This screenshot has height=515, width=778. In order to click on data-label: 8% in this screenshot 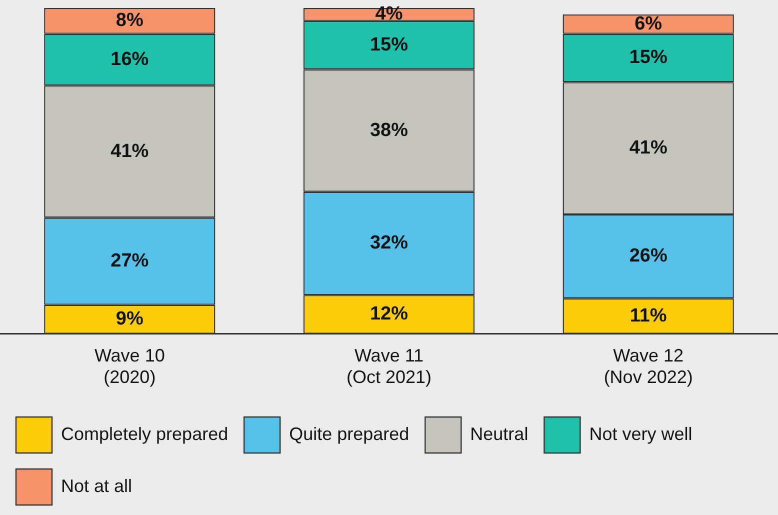, I will do `click(130, 21)`.